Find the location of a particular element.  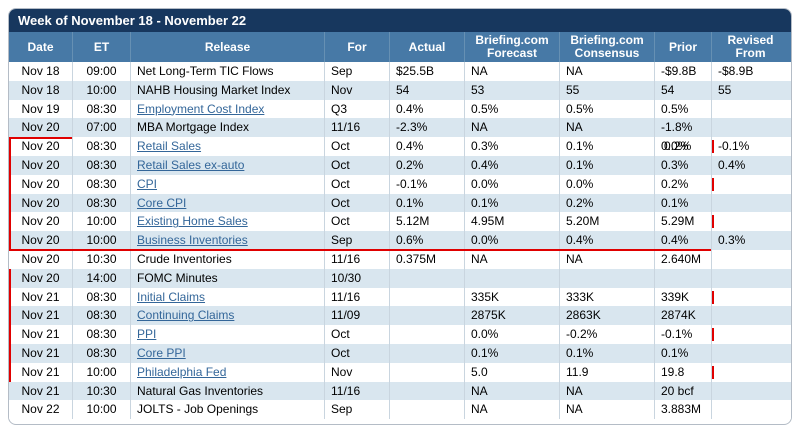

column-header-release: Release is located at coordinates (227, 47).